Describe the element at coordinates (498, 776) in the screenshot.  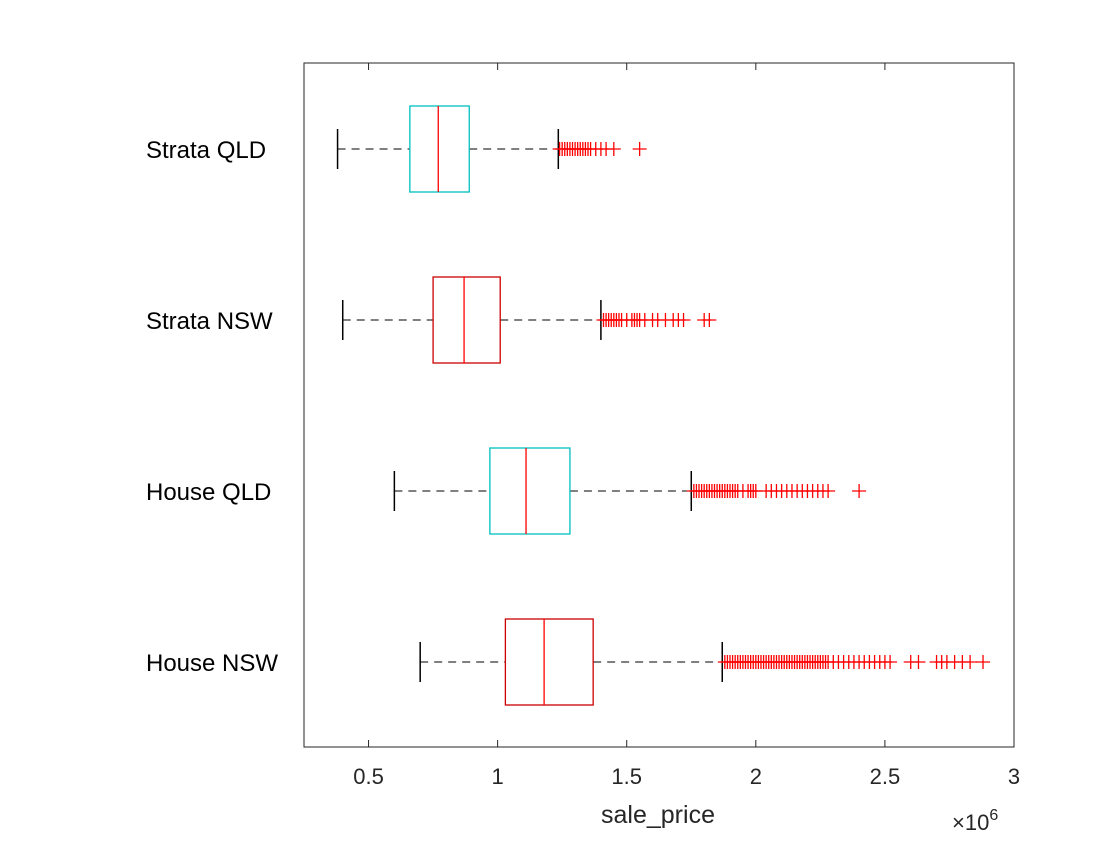
I see `x-tick-label: 1` at that location.